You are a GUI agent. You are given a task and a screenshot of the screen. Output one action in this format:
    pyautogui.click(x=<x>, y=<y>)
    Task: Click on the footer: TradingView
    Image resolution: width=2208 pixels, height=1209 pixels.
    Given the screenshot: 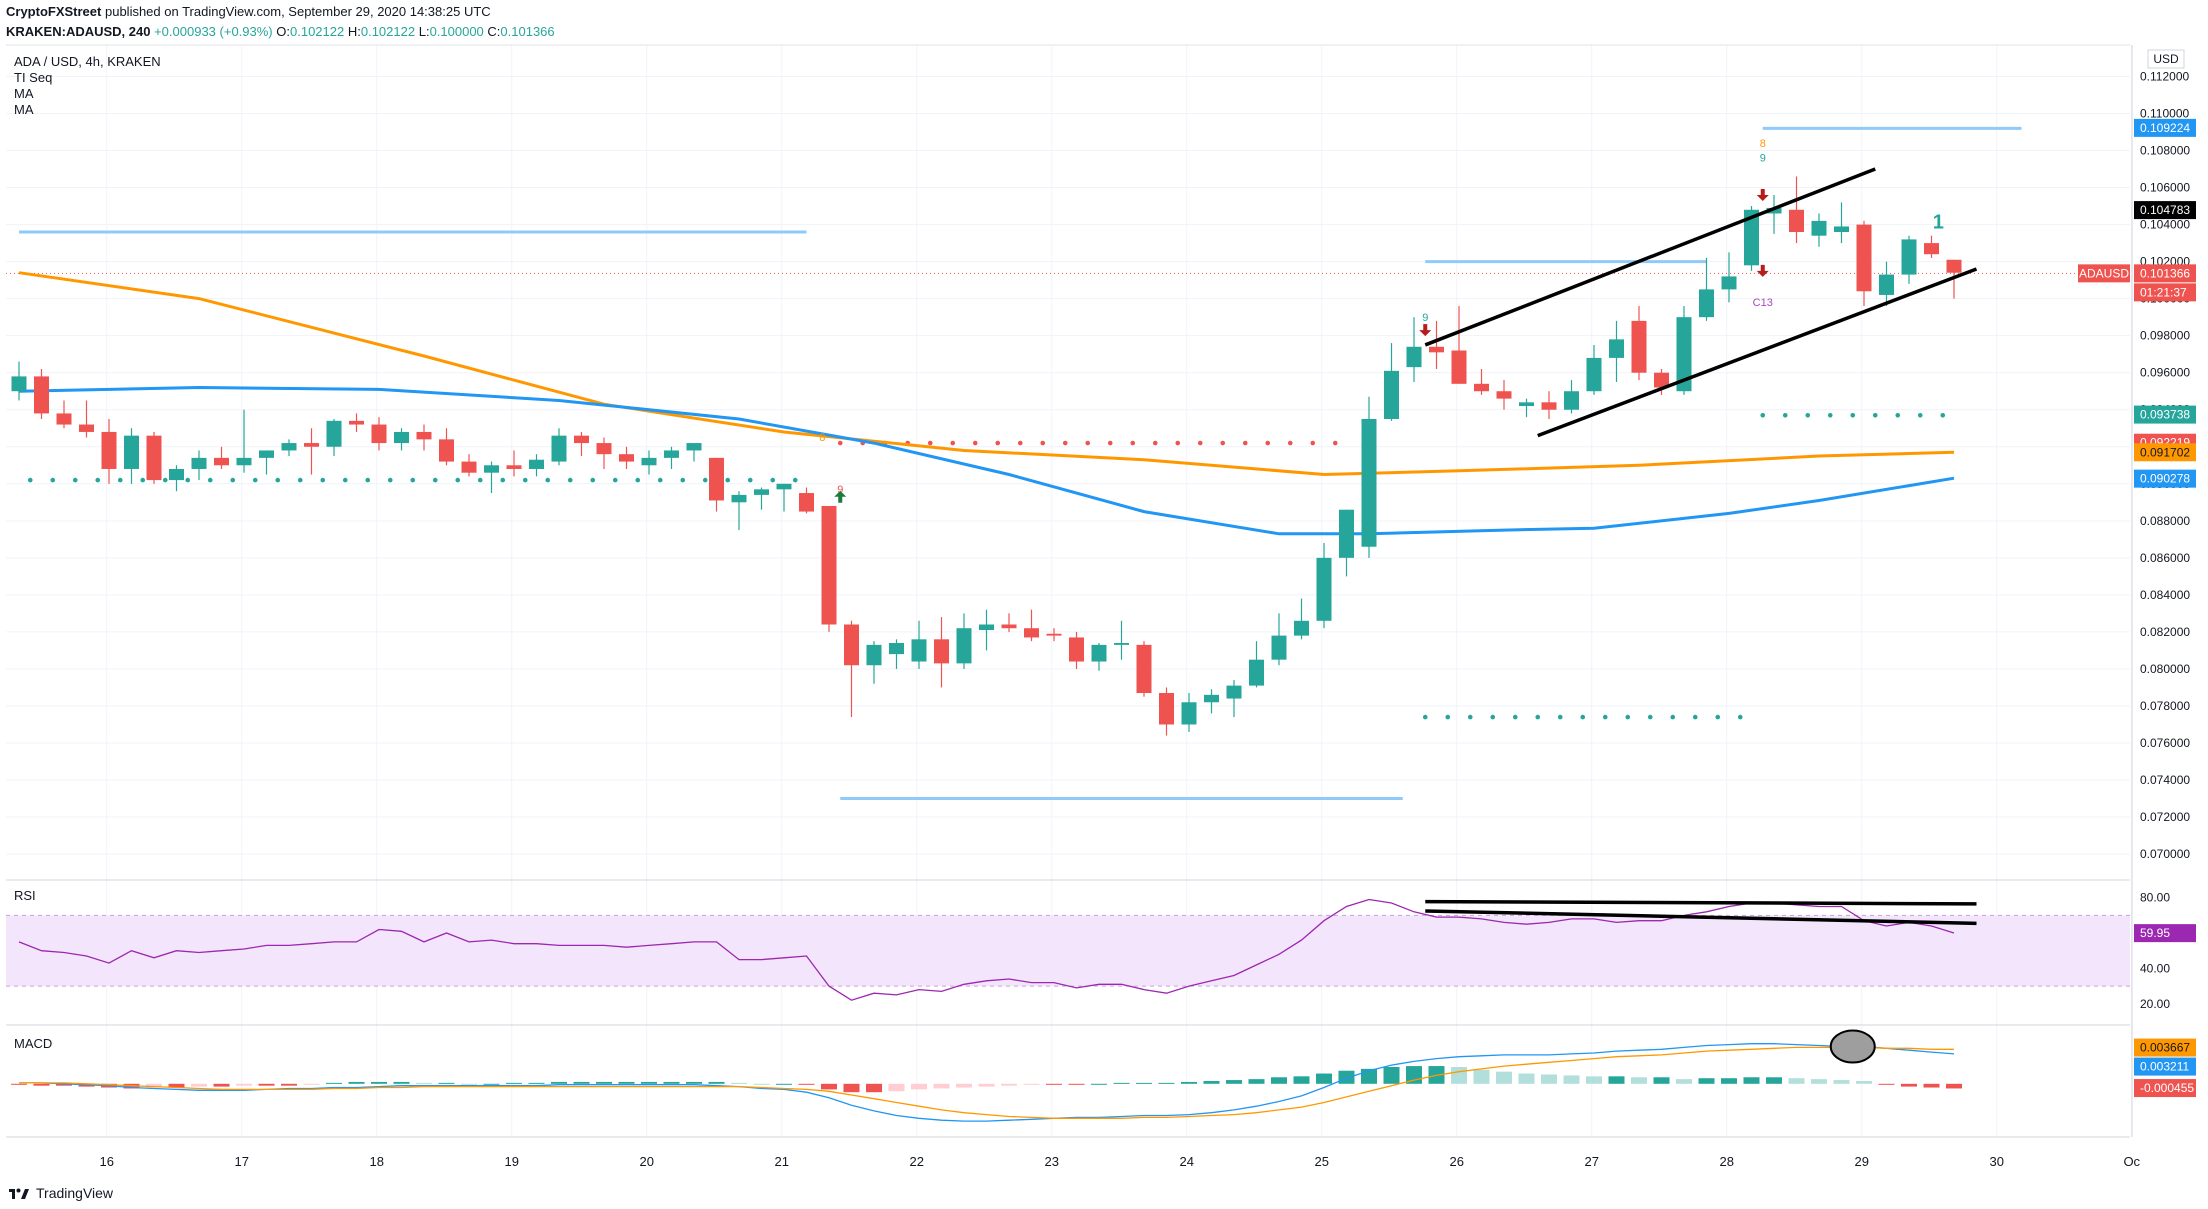 What is the action you would take?
    pyautogui.click(x=60, y=1193)
    